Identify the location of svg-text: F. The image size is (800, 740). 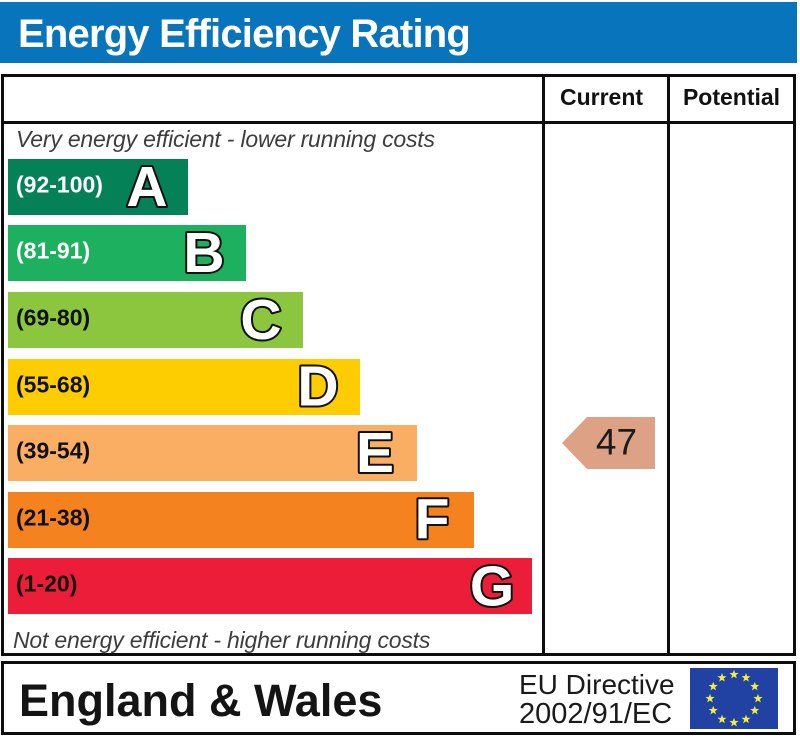
(432, 520).